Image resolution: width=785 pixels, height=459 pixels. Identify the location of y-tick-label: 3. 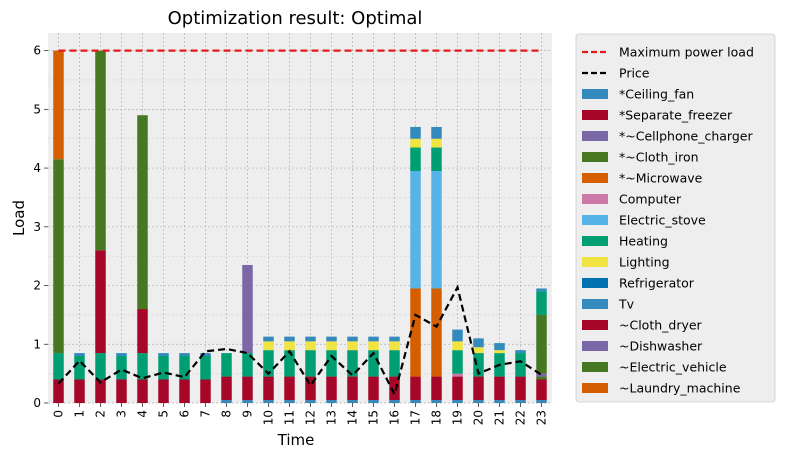
(37, 227).